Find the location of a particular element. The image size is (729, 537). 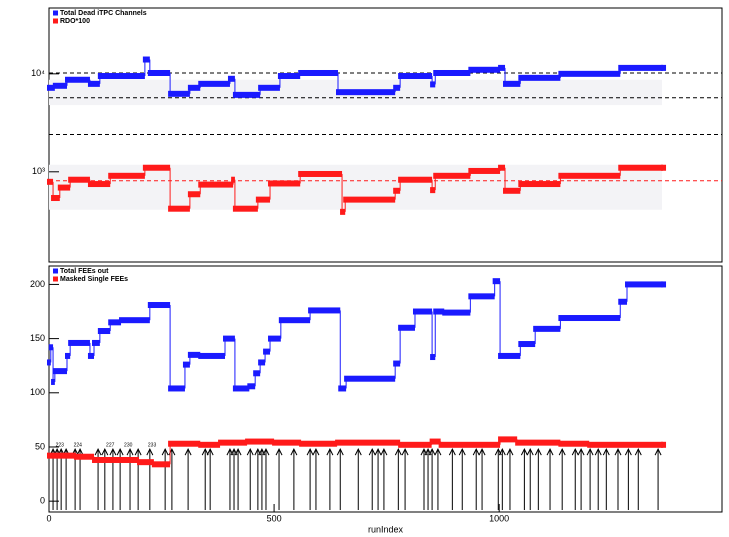

arrow-label: 223 is located at coordinates (60, 445).